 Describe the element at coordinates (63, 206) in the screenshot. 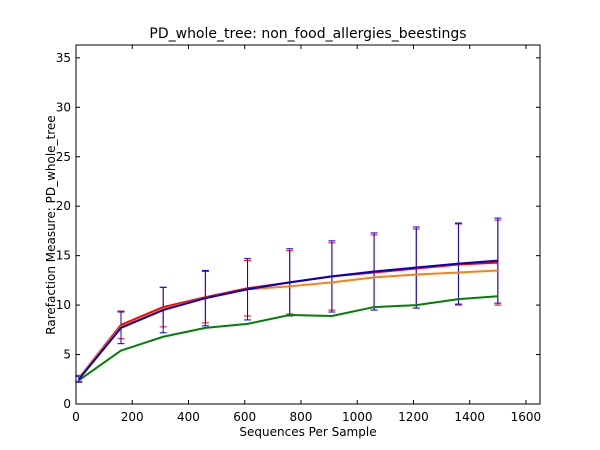

I see `y-tick-label: 20` at that location.